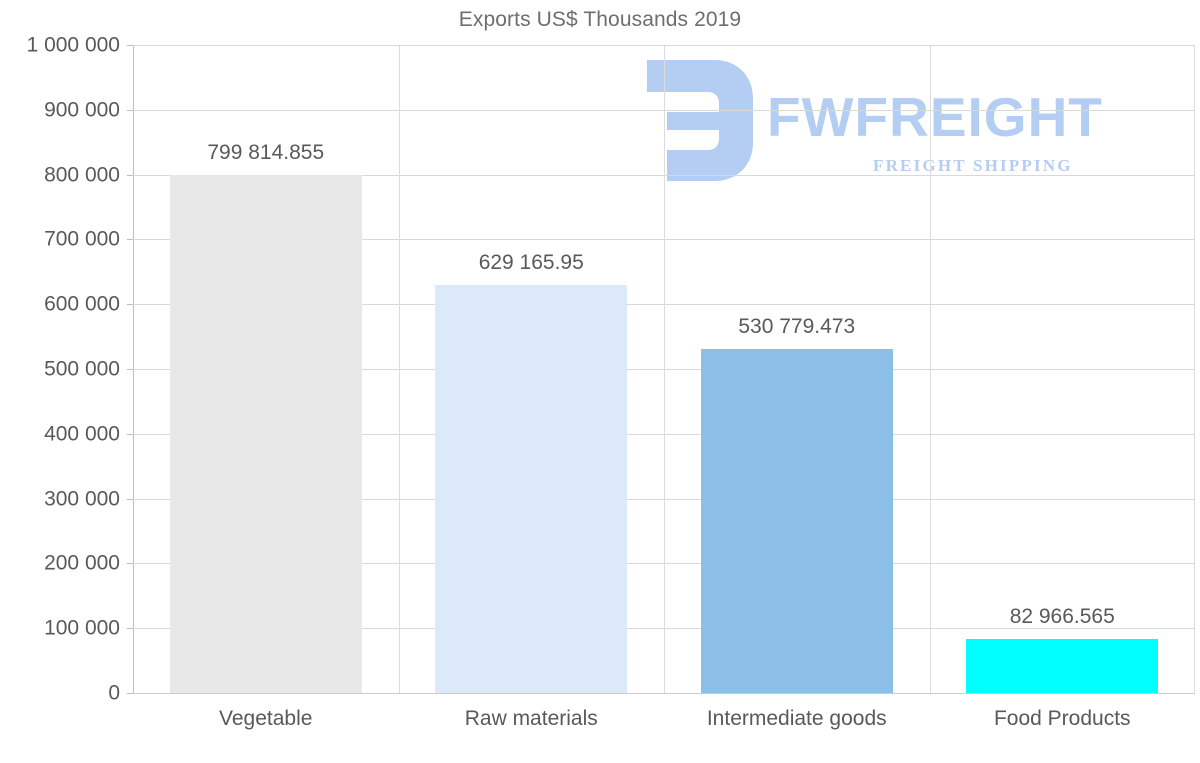 Image resolution: width=1200 pixels, height=763 pixels. What do you see at coordinates (1062, 718) in the screenshot?
I see `x-tick-label-food-products: Food Products` at bounding box center [1062, 718].